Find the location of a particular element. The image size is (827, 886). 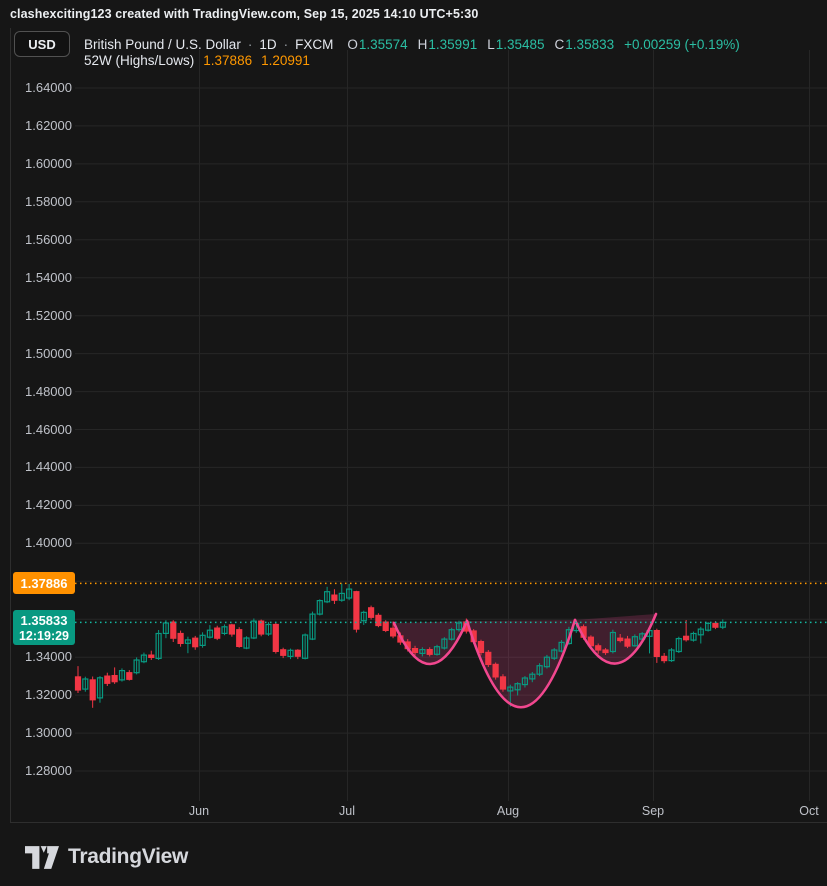

high-value: 1.35991 is located at coordinates (453, 44).